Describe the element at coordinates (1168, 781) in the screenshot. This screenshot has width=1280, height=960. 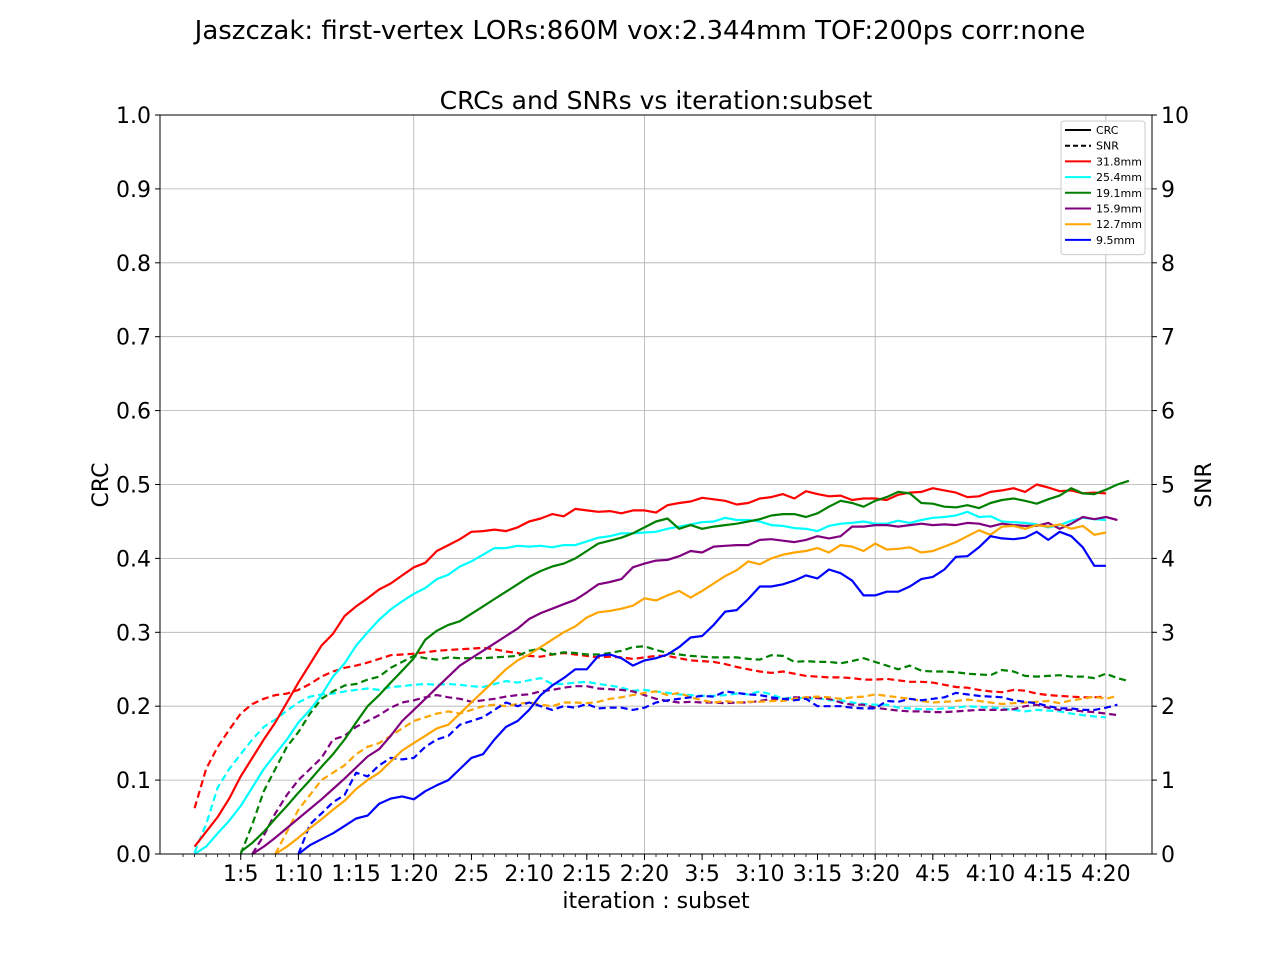
I see `y-tick-right-label: 1` at that location.